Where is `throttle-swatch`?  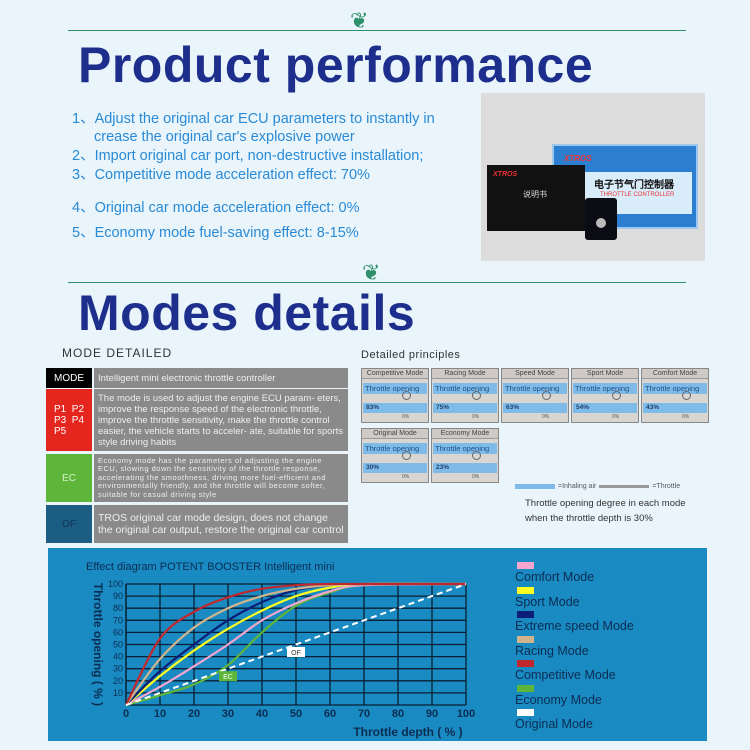
throttle-swatch is located at coordinates (624, 486).